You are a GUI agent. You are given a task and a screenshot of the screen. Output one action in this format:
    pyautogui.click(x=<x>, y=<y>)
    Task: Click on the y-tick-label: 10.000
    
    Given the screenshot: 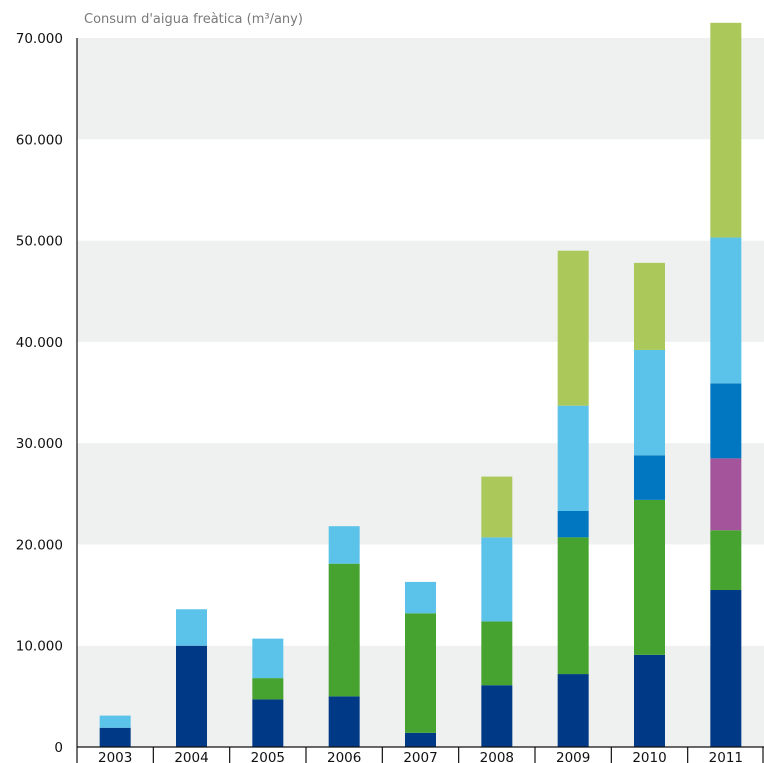 What is the action you would take?
    pyautogui.click(x=39, y=647)
    